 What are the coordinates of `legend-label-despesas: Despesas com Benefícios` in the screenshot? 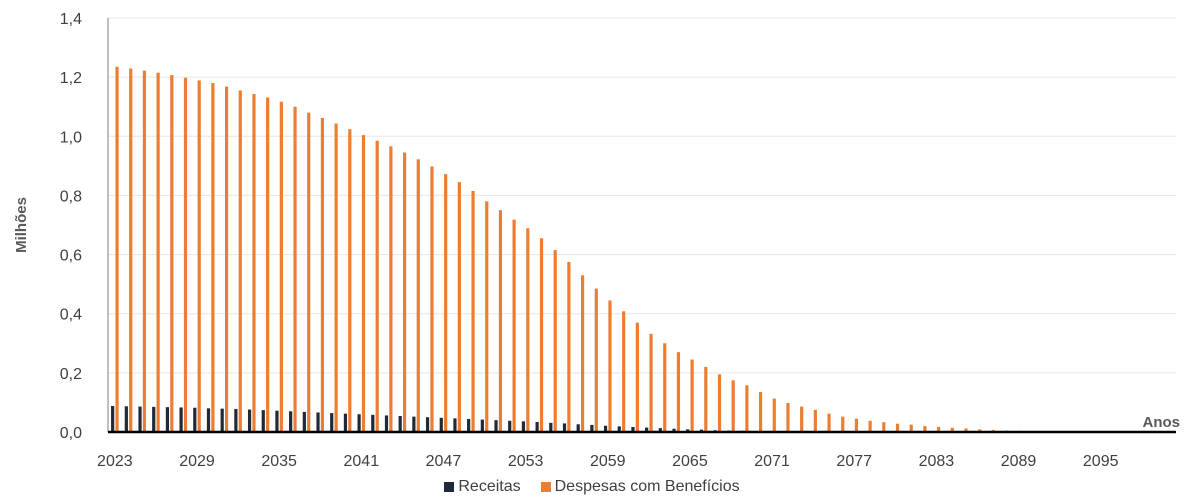 It's located at (647, 486).